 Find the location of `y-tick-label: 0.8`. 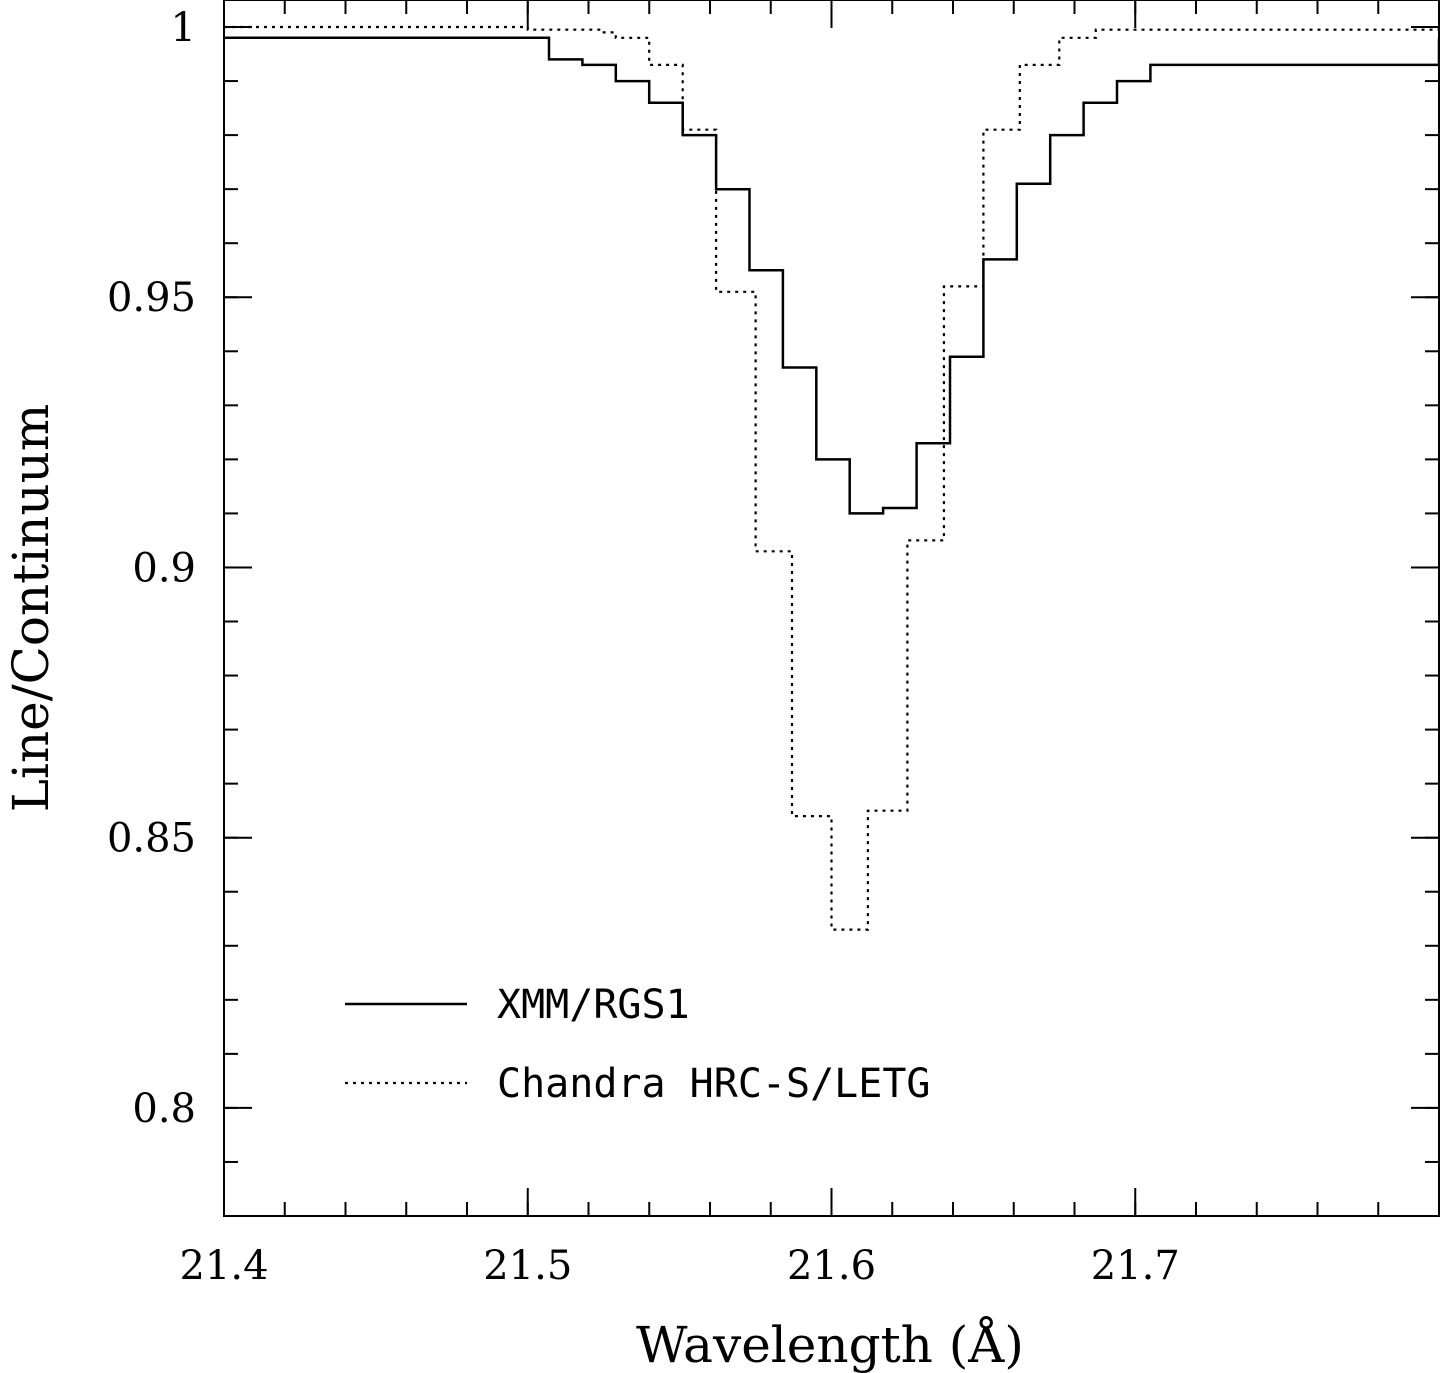

y-tick-label: 0.8 is located at coordinates (164, 1109).